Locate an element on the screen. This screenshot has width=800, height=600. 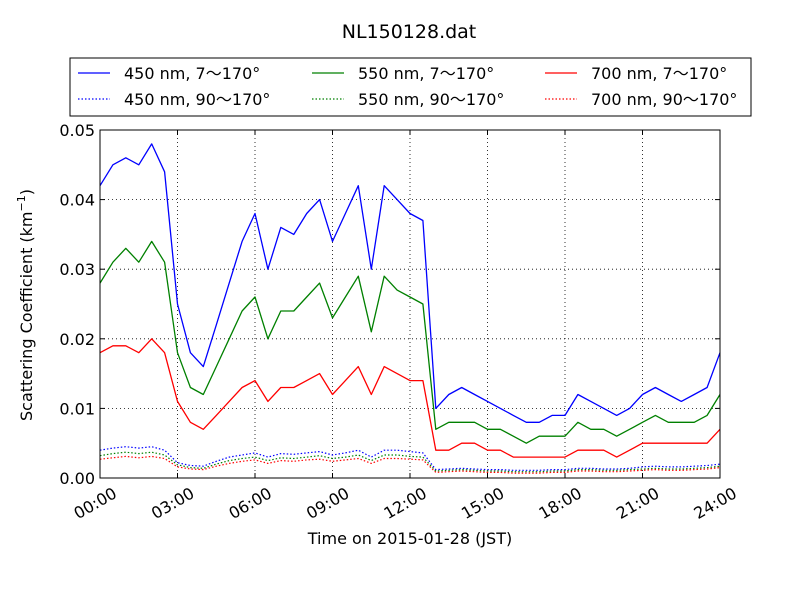
legend-label: 450 nm, 90～170° is located at coordinates (197, 99).